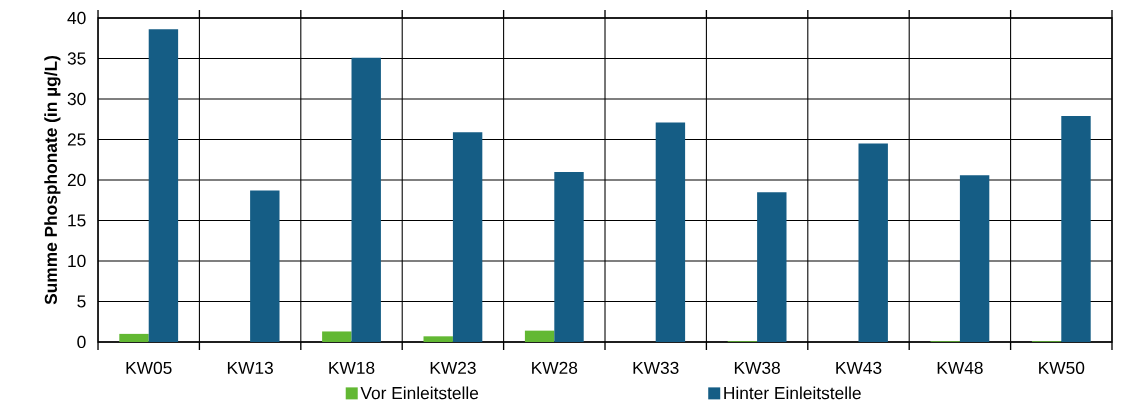 The height and width of the screenshot is (417, 1123). Describe the element at coordinates (352, 367) in the screenshot. I see `x-tick-label: KW18` at that location.